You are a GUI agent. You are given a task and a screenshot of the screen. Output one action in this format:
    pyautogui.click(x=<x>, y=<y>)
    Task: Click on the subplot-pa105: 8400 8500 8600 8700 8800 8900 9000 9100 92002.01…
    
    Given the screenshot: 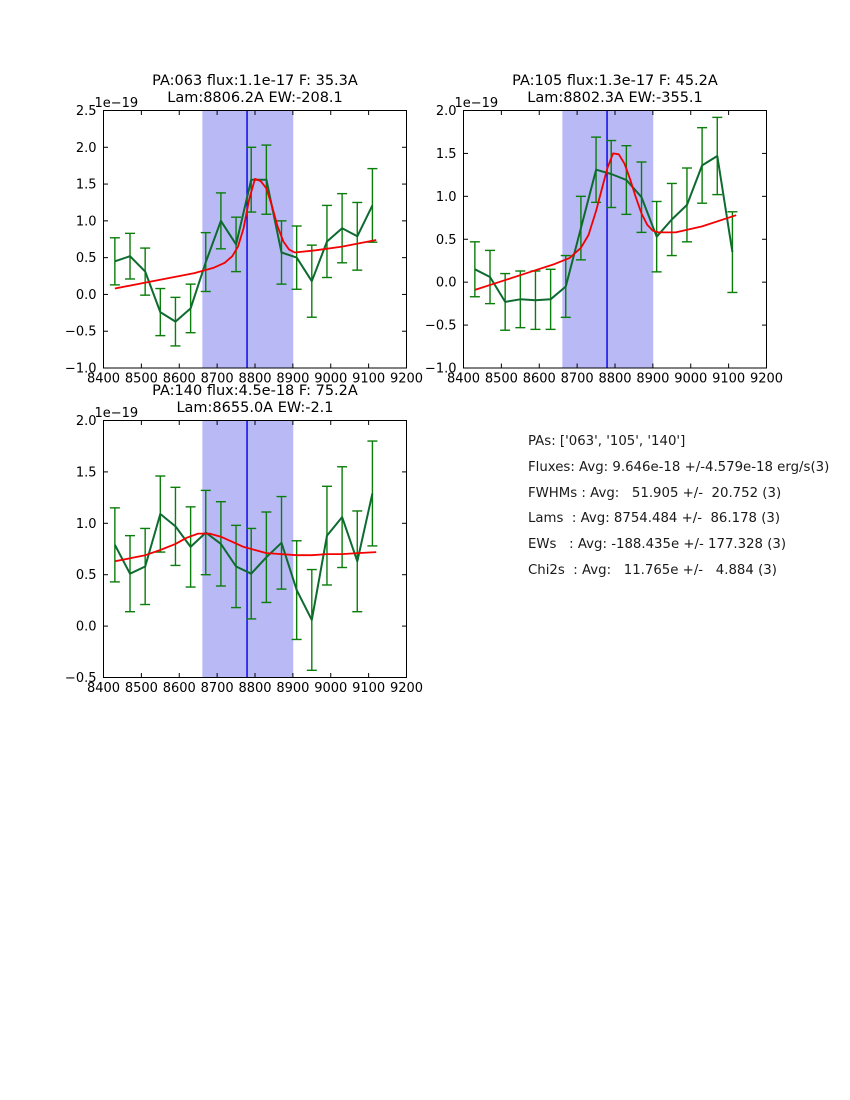 What is the action you would take?
    pyautogui.click(x=604, y=241)
    